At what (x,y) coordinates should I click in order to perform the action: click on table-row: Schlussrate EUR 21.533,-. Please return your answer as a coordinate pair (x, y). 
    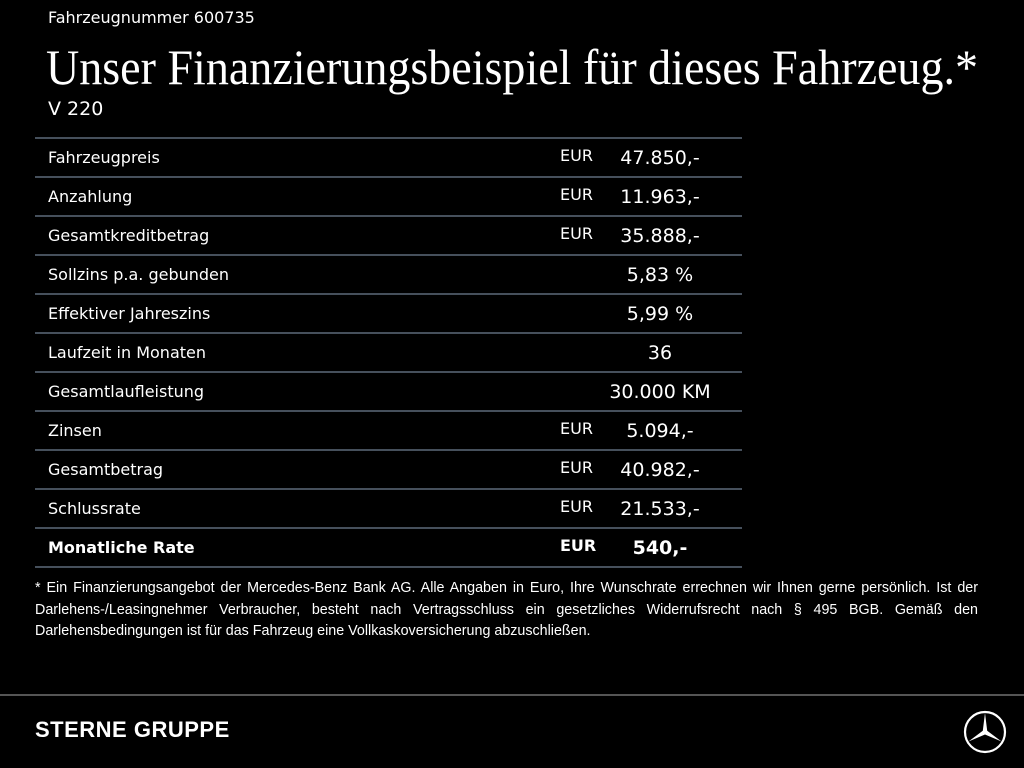
    Looking at the image, I should click on (388, 507).